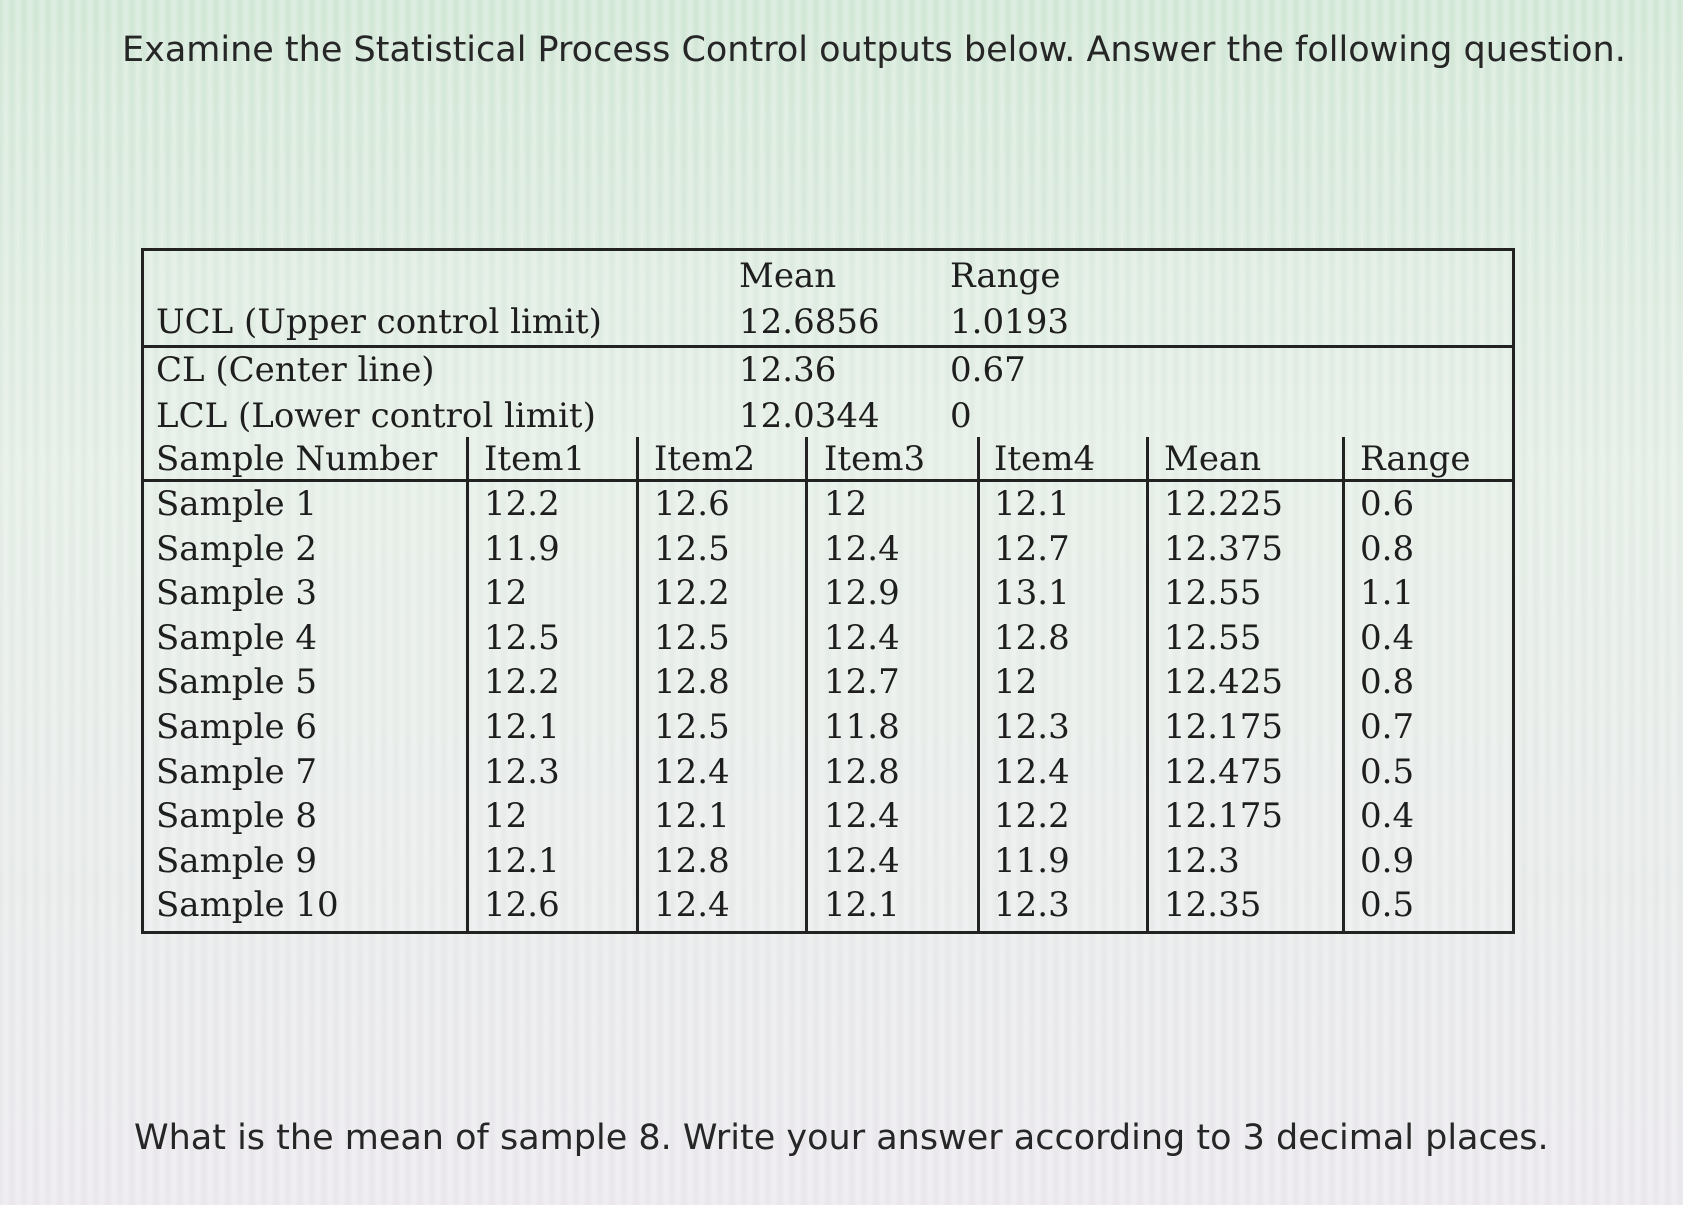 This screenshot has height=1205, width=1683. I want to click on sample-2-item2: 12.5, so click(692, 549).